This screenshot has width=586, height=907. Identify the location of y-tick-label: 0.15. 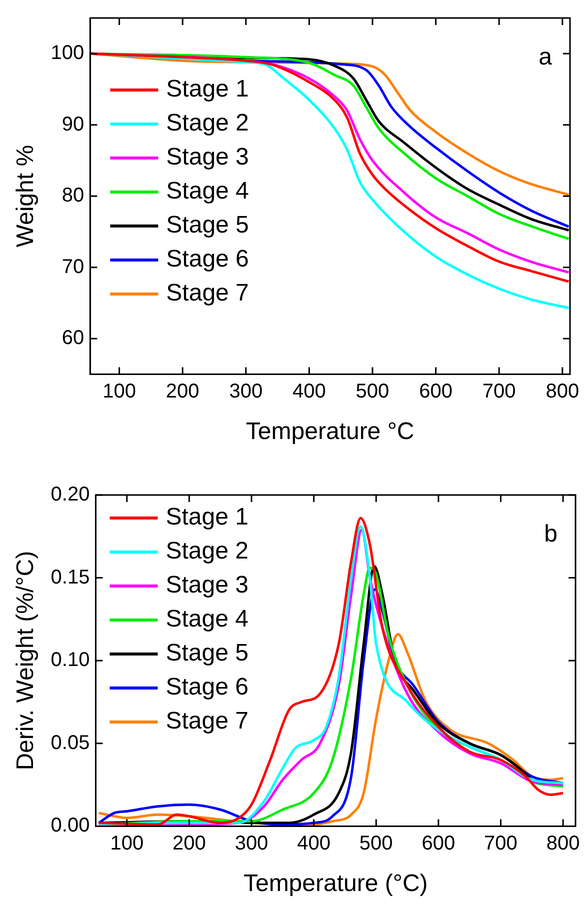
(70, 577).